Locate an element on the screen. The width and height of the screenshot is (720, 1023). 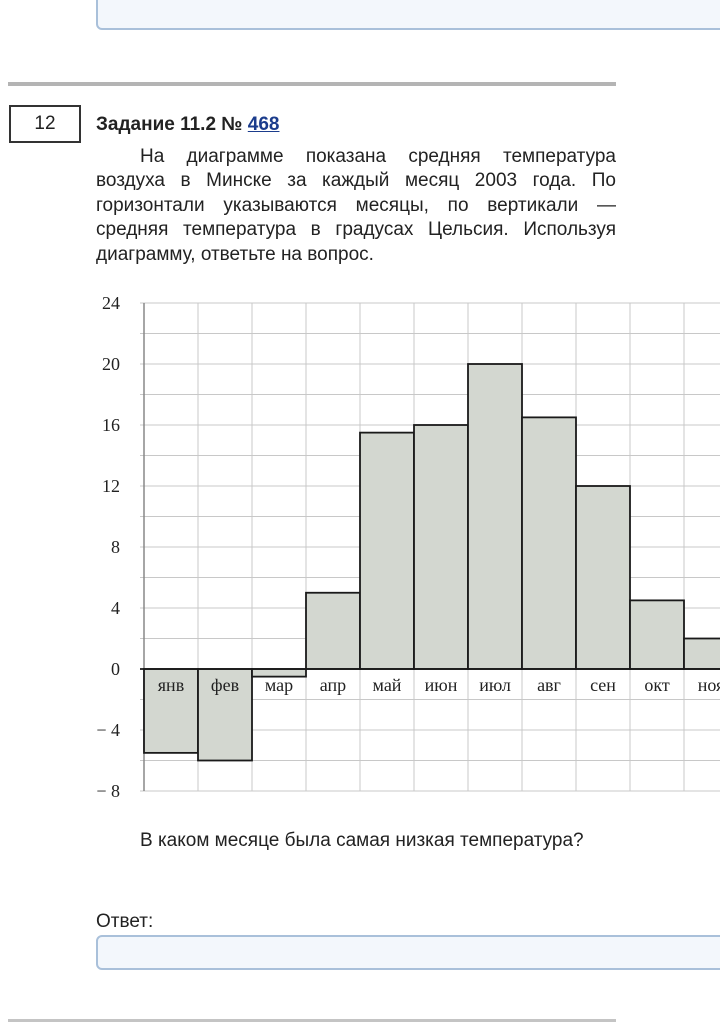
x-tick-label: июл is located at coordinates (495, 685).